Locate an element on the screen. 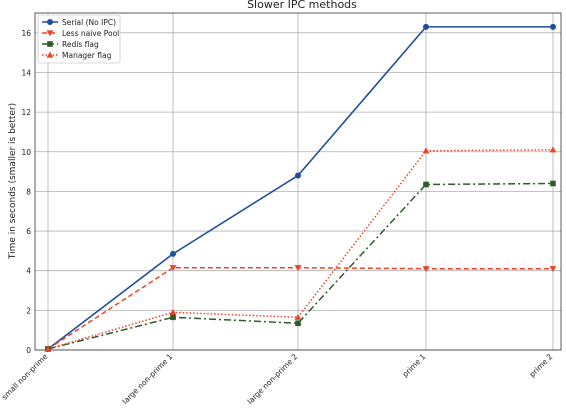  legend-marker-redis-flag is located at coordinates (50, 44).